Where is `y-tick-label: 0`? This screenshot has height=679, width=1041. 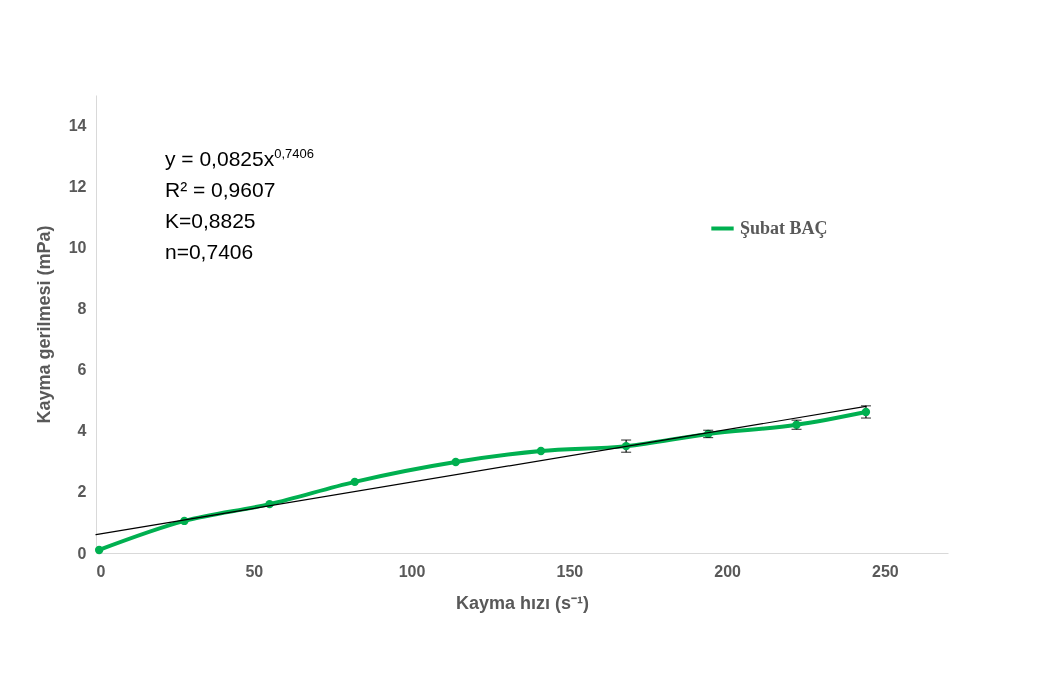 y-tick-label: 0 is located at coordinates (82, 553).